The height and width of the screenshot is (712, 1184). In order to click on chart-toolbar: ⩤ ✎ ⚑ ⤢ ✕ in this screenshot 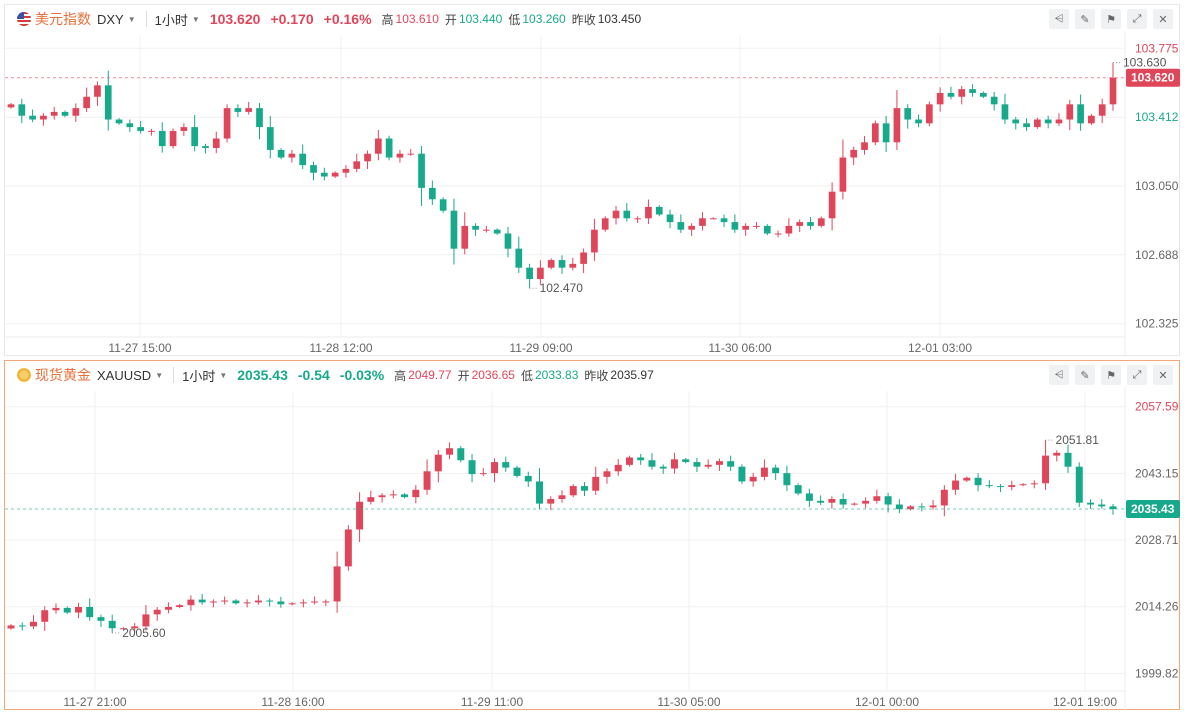, I will do `click(1111, 375)`.